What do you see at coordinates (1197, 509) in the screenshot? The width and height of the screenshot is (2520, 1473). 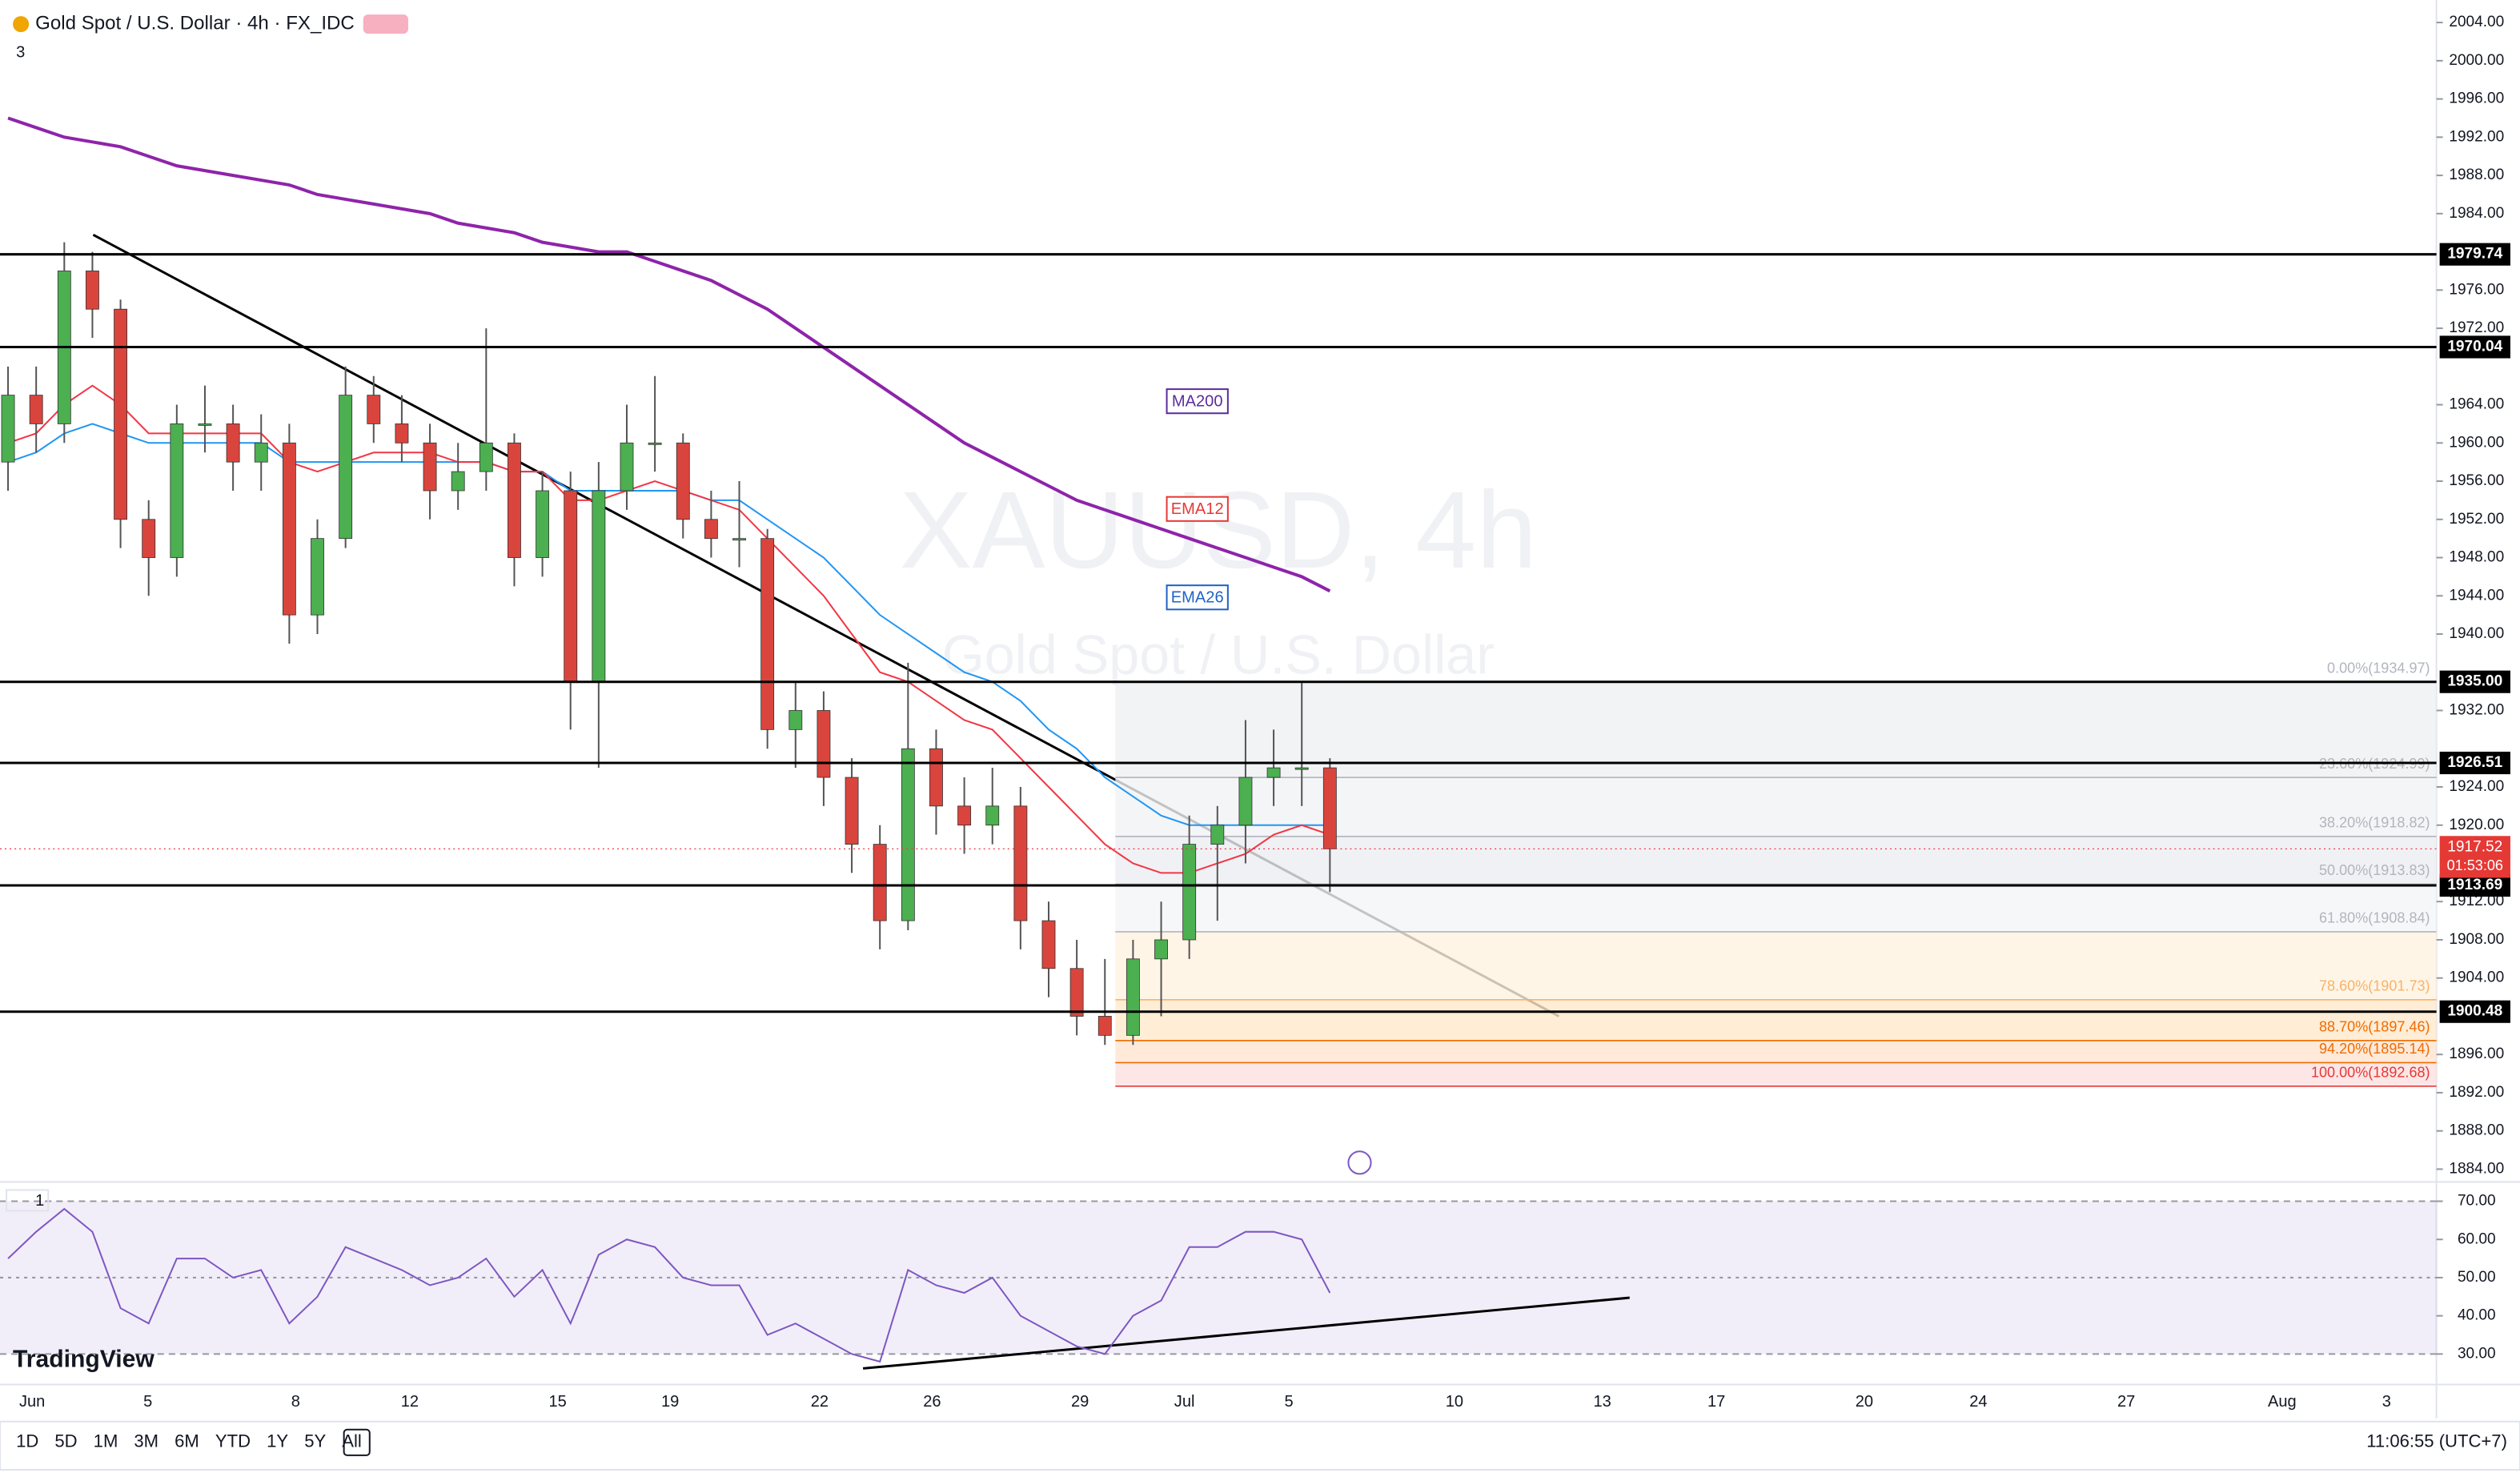 I see `ema12-label: EMA12` at bounding box center [1197, 509].